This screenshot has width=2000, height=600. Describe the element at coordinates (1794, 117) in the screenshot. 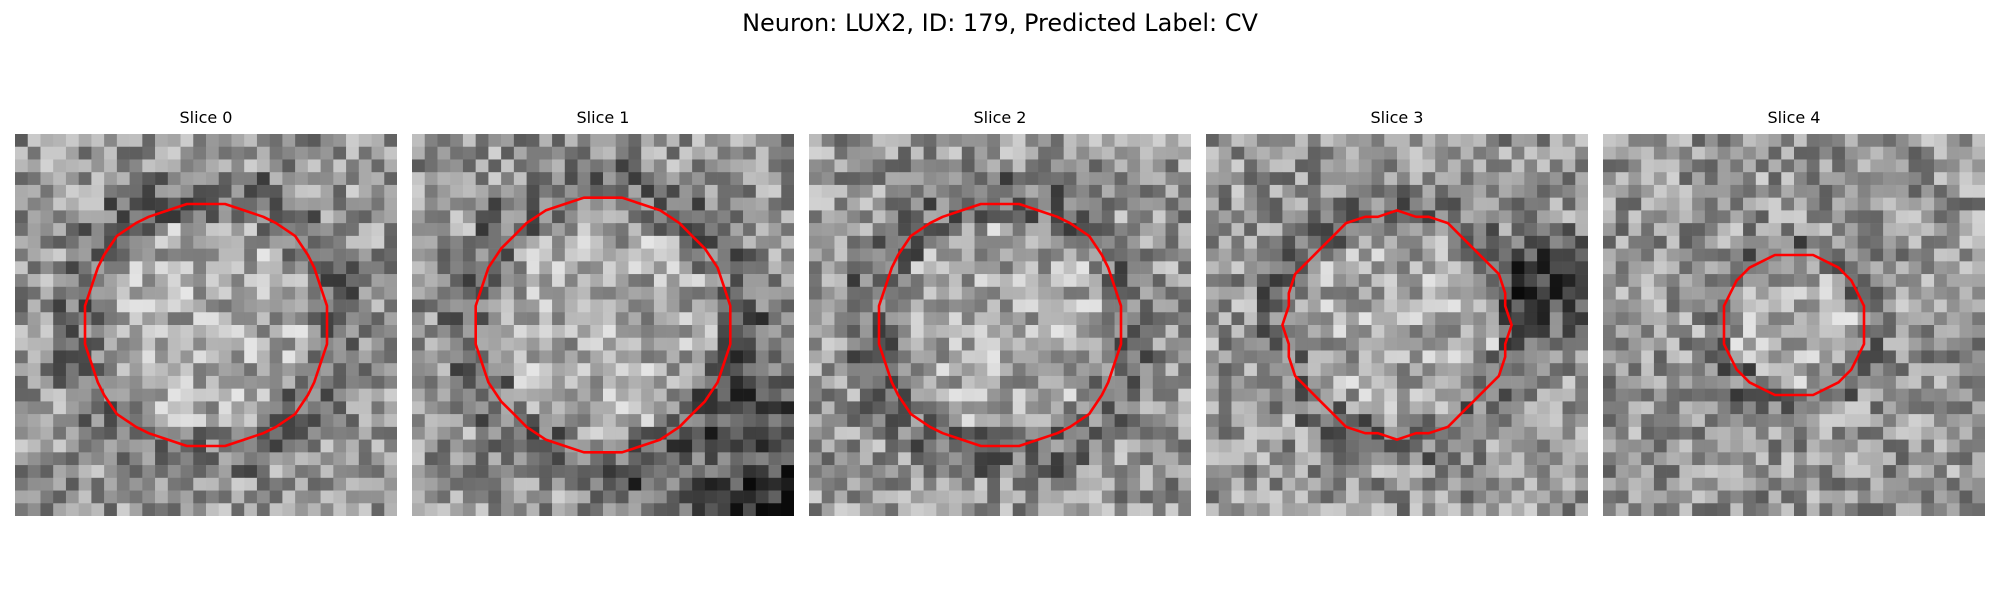

I see `slice-title-4: Slice 4` at that location.